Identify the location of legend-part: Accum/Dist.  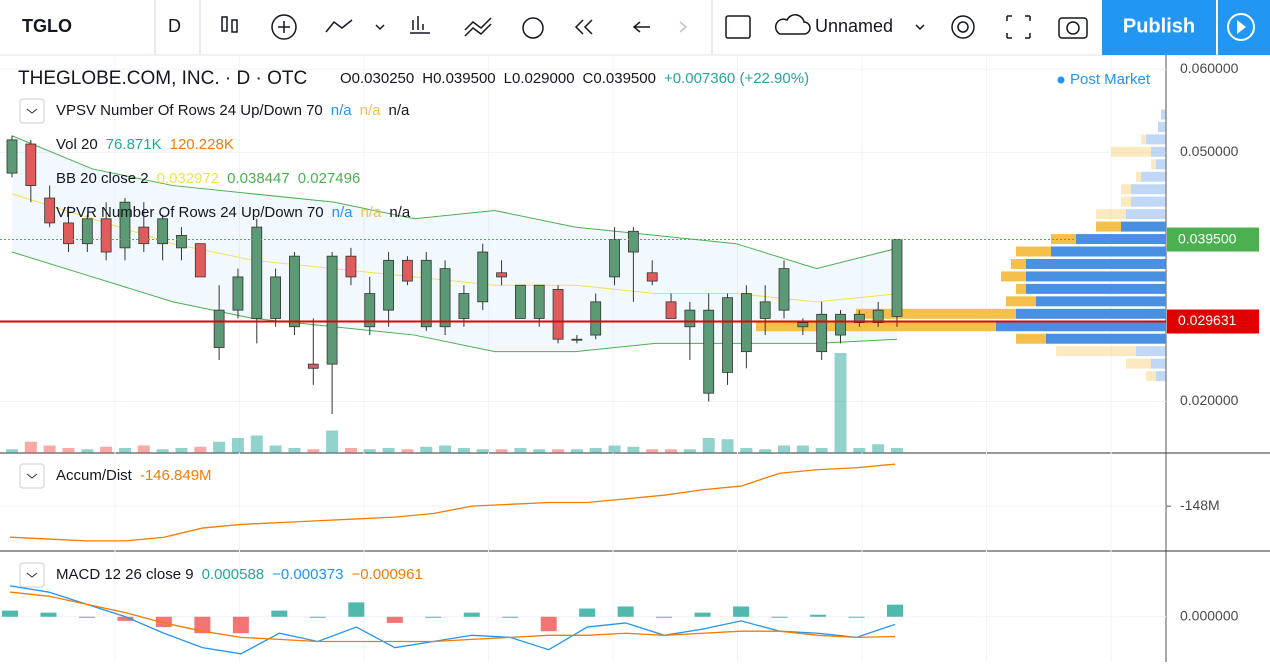
(94, 475).